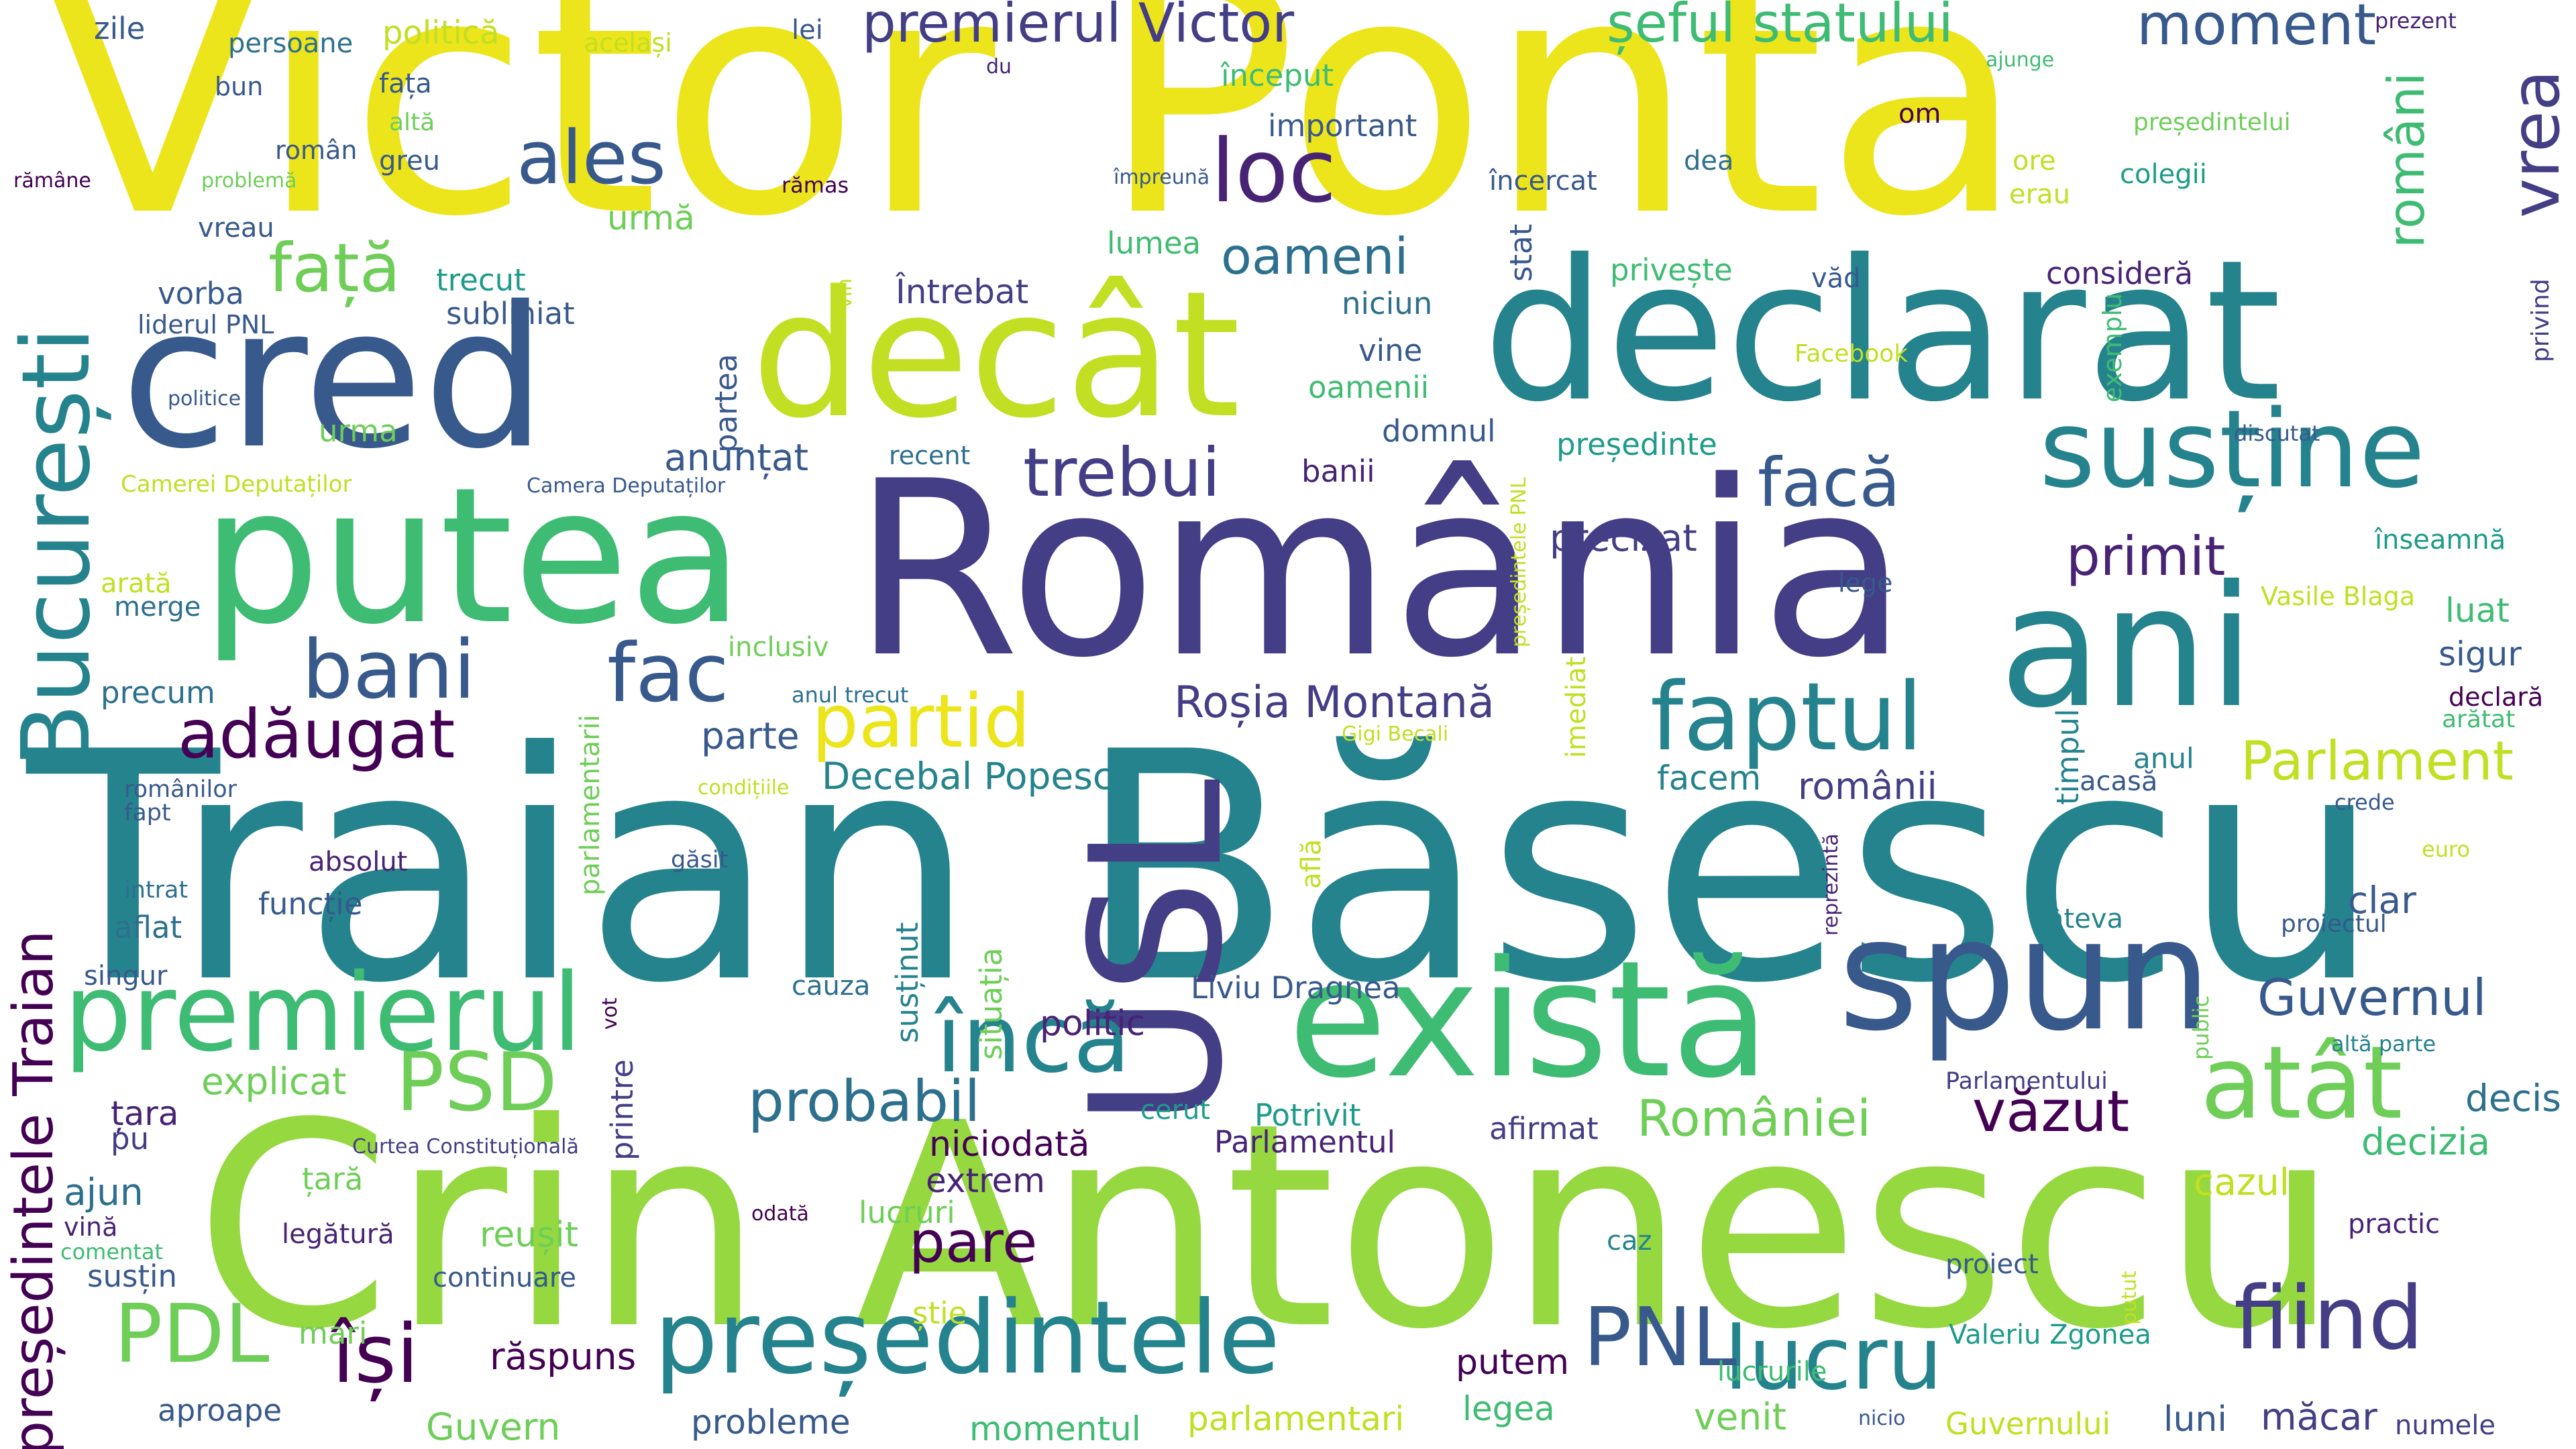  What do you see at coordinates (2119, 781) in the screenshot?
I see `word-acasa: acasă` at bounding box center [2119, 781].